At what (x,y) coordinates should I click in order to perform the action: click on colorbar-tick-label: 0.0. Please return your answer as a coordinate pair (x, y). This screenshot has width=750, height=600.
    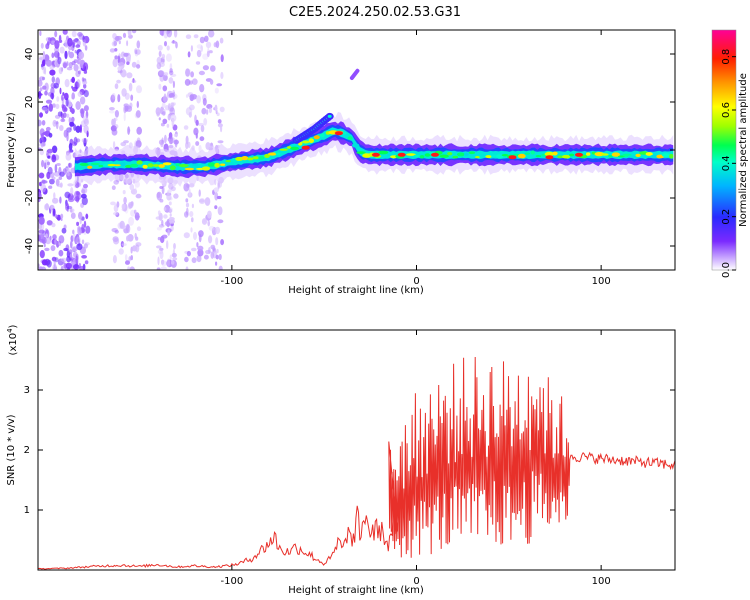
    Looking at the image, I should click on (726, 270).